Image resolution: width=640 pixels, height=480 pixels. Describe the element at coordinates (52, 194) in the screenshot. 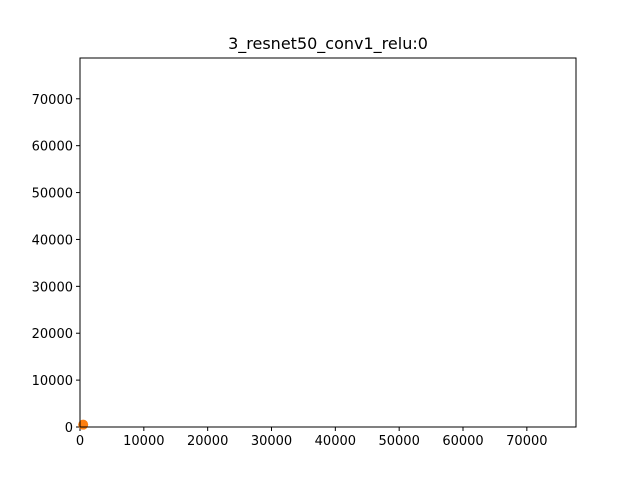

I see `y-tick-label: 50000` at that location.